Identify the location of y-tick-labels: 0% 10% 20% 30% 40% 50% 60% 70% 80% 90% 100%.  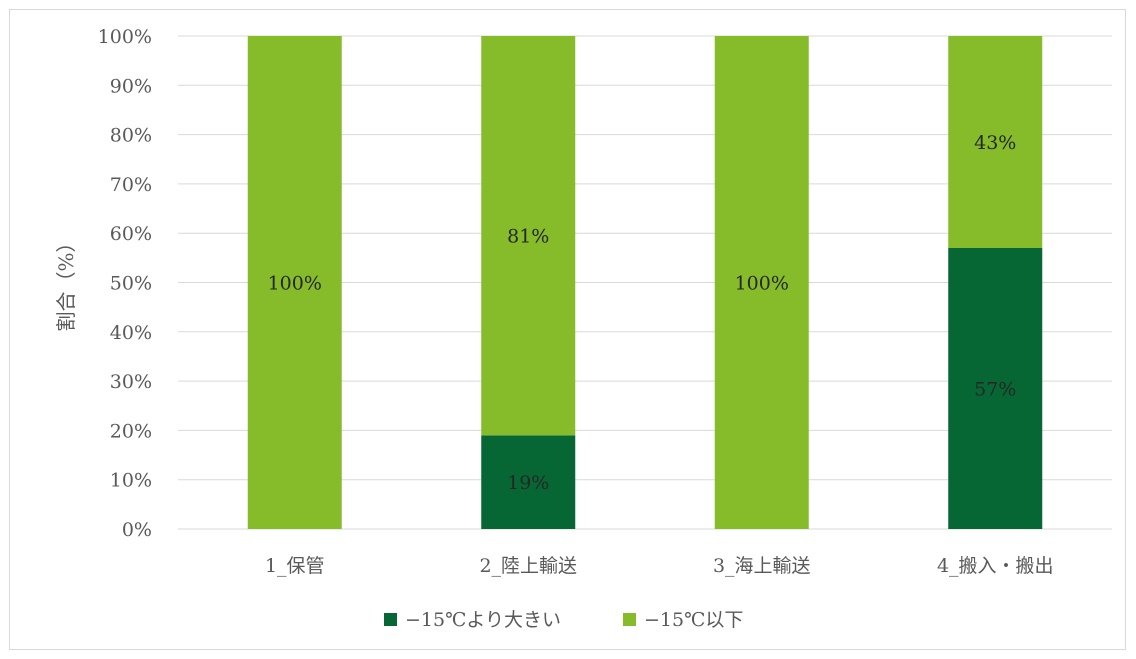
(125, 283).